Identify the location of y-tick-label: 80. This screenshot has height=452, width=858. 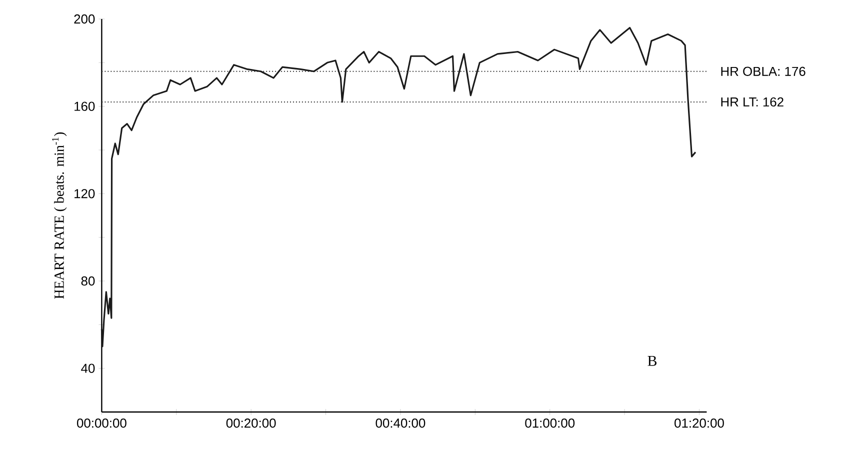
(88, 281).